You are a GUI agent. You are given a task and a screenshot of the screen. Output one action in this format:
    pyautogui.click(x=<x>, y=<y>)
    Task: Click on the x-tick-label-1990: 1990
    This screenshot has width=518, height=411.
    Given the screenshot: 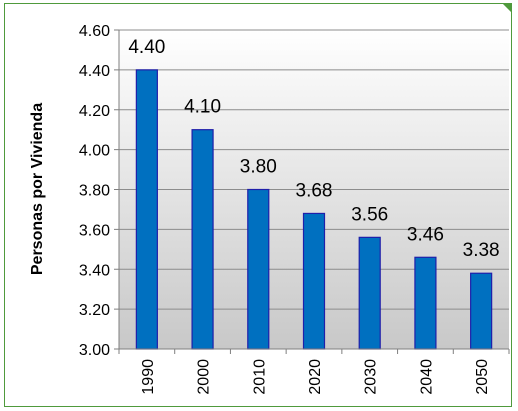 What is the action you would take?
    pyautogui.click(x=148, y=377)
    